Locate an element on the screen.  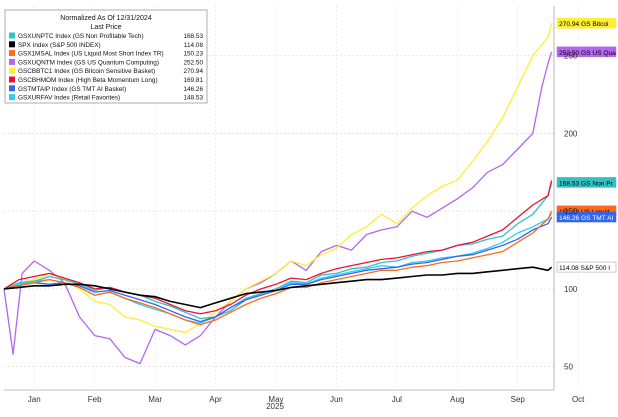
x-tick-label: Mar is located at coordinates (155, 399).